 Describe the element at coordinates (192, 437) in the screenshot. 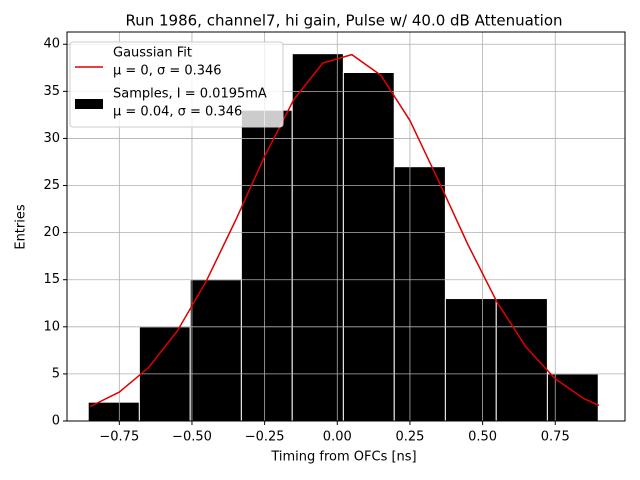

I see `x-tick-label: −0.50` at that location.